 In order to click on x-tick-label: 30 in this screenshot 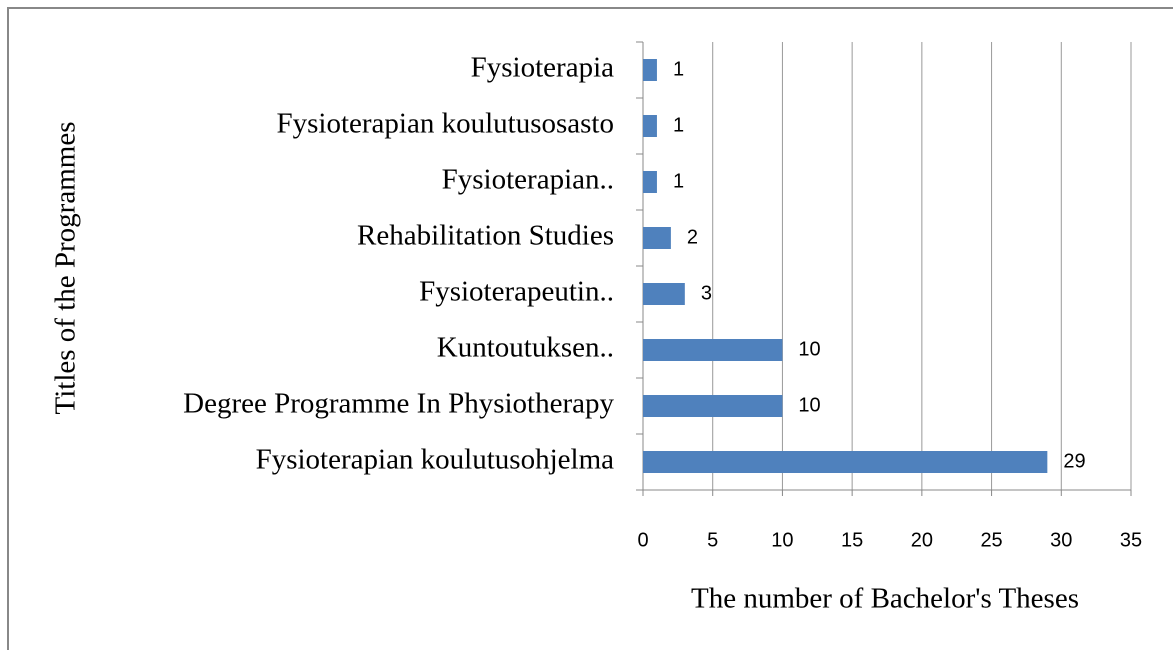, I will do `click(1061, 540)`.